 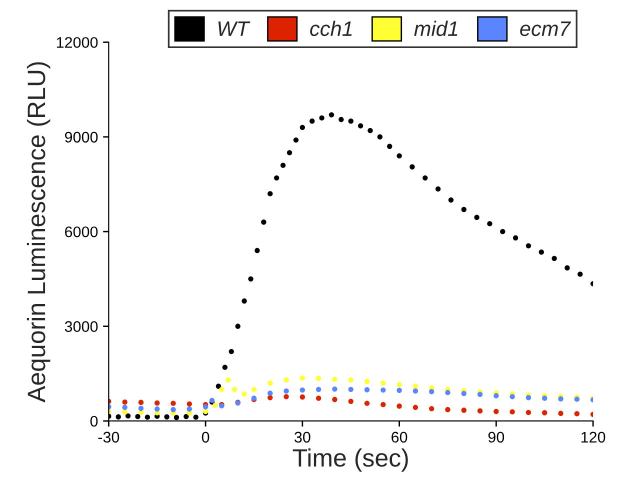 What do you see at coordinates (546, 29) in the screenshot?
I see `legend-label: ecm7` at bounding box center [546, 29].